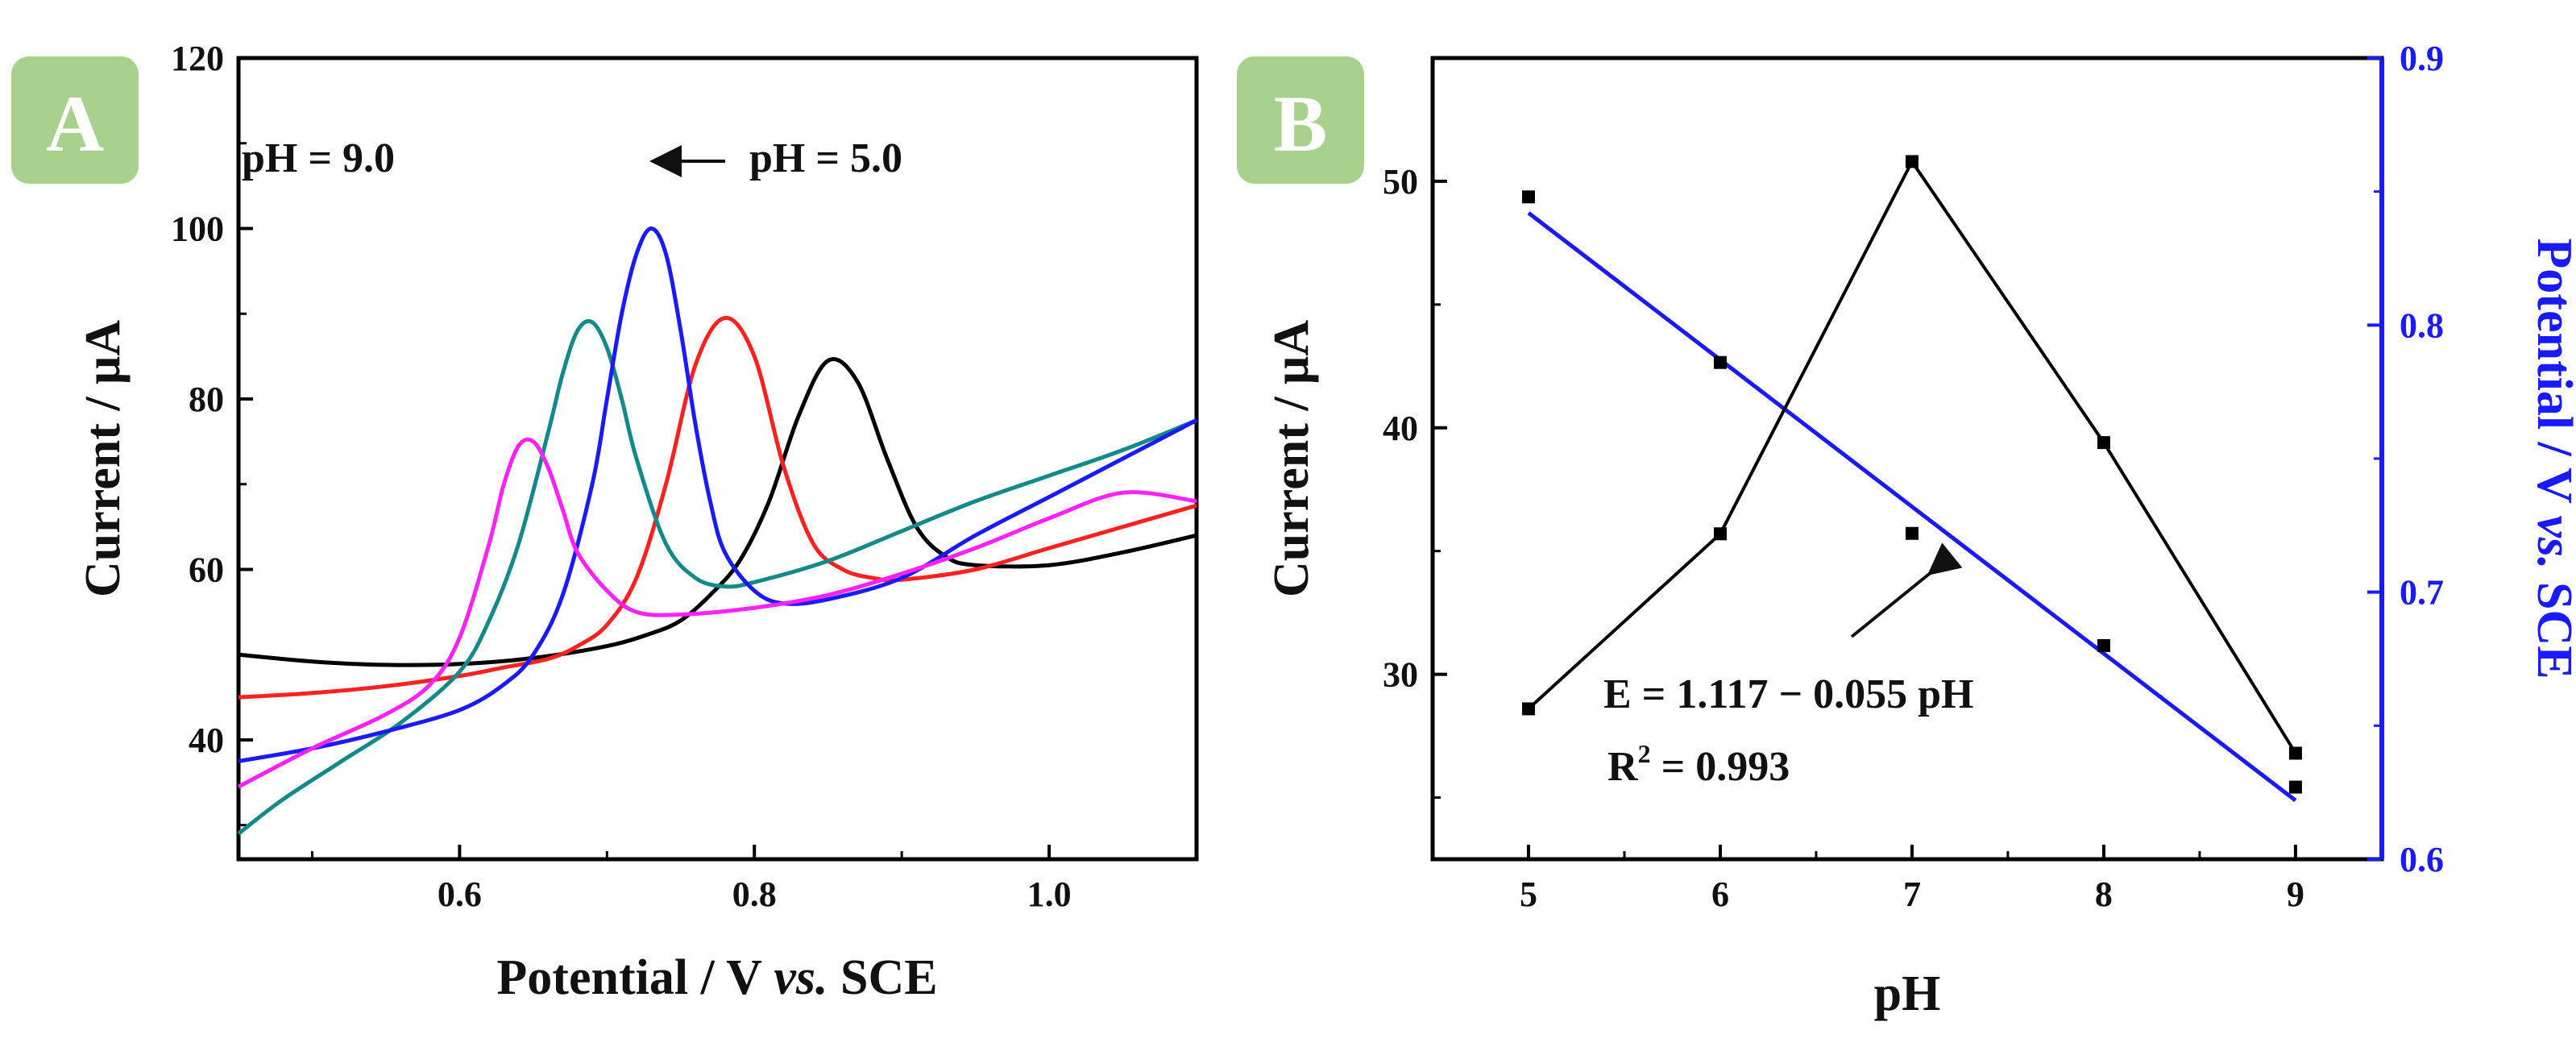 Image resolution: width=2576 pixels, height=1047 pixels. I want to click on panel-a-y-axis-label: Current / μA, so click(103, 458).